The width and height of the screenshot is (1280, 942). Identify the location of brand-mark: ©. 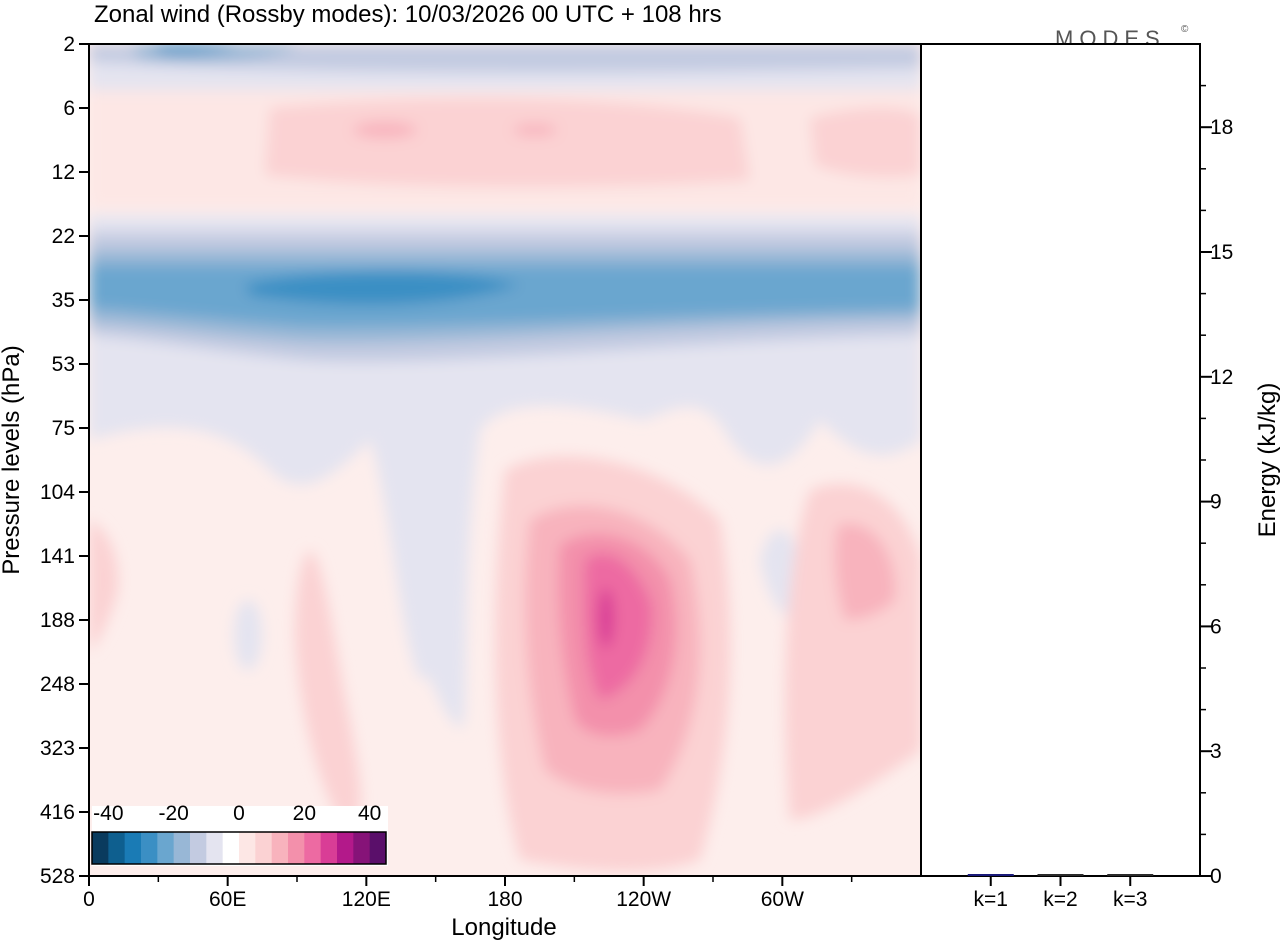
(1185, 29).